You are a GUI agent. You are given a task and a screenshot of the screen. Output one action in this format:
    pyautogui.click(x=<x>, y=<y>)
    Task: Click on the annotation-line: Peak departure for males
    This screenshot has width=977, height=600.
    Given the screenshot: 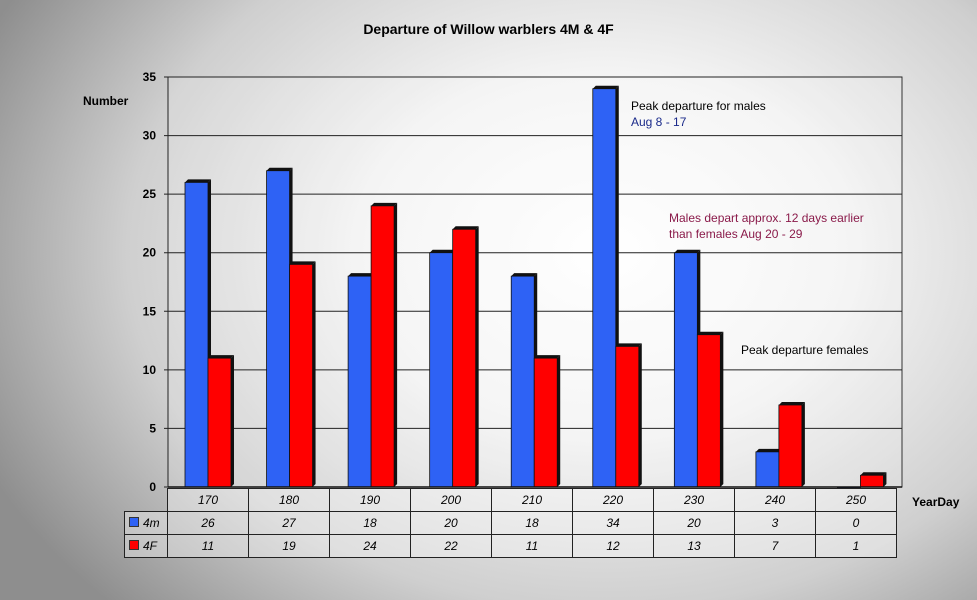 What is the action you would take?
    pyautogui.click(x=698, y=106)
    